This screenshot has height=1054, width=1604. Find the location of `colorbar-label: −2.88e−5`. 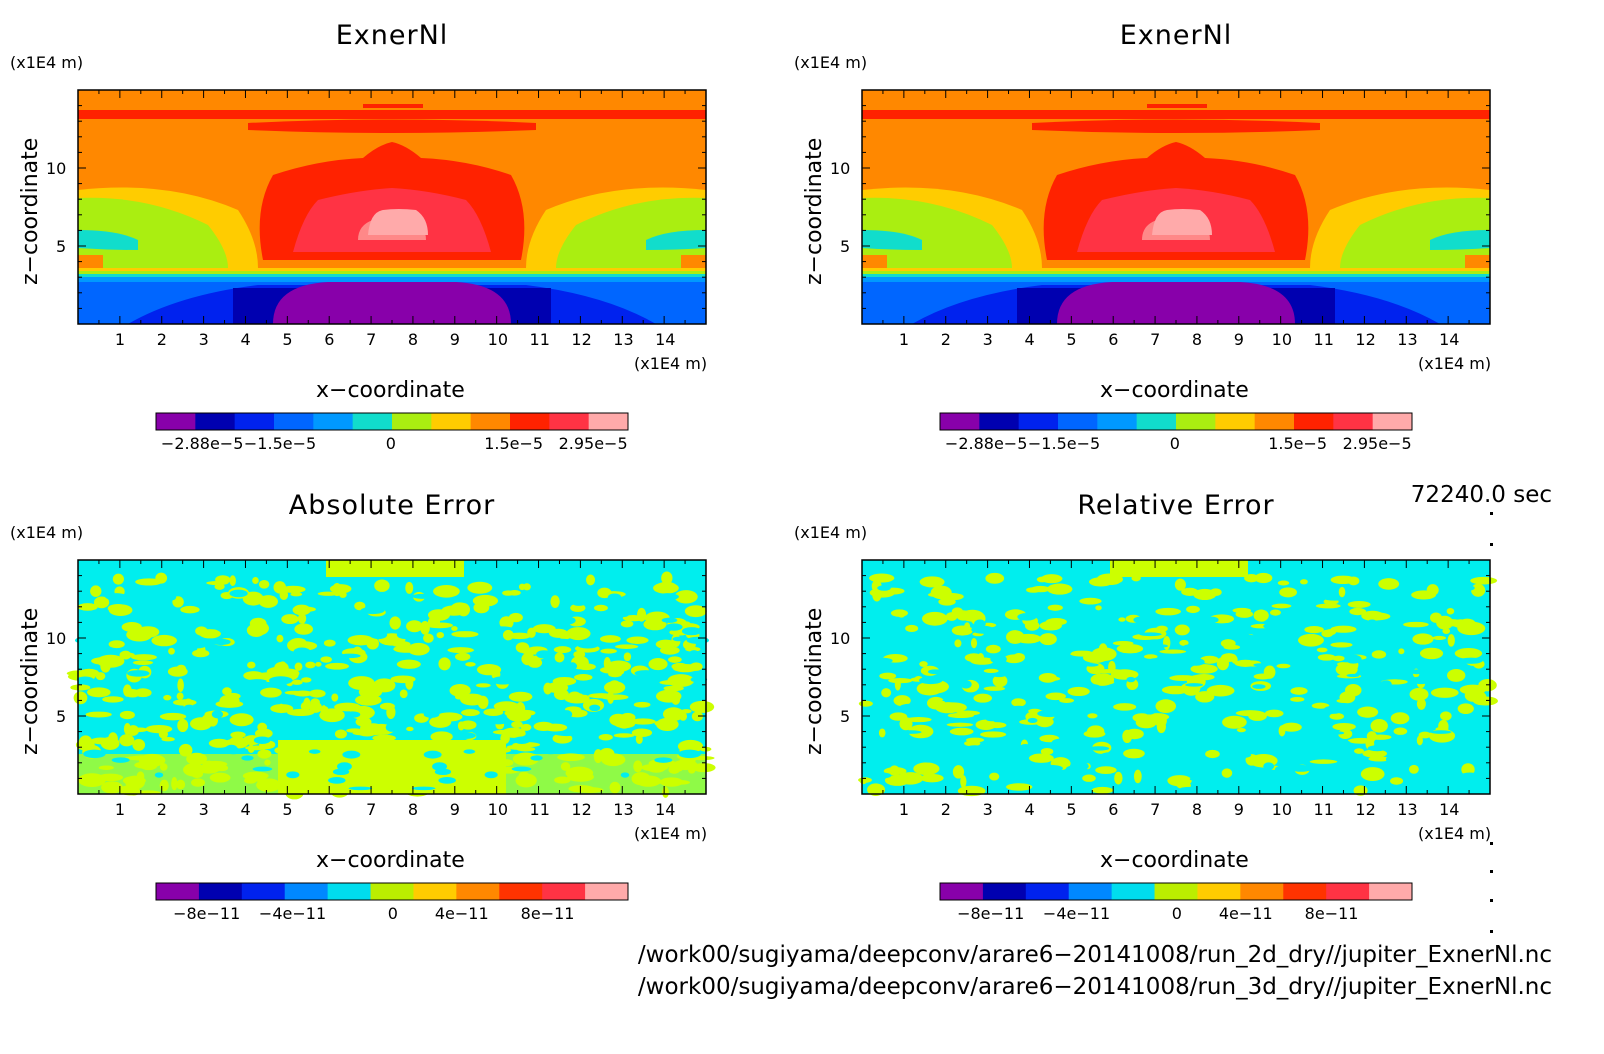

colorbar-label: −2.88e−5 is located at coordinates (202, 443).